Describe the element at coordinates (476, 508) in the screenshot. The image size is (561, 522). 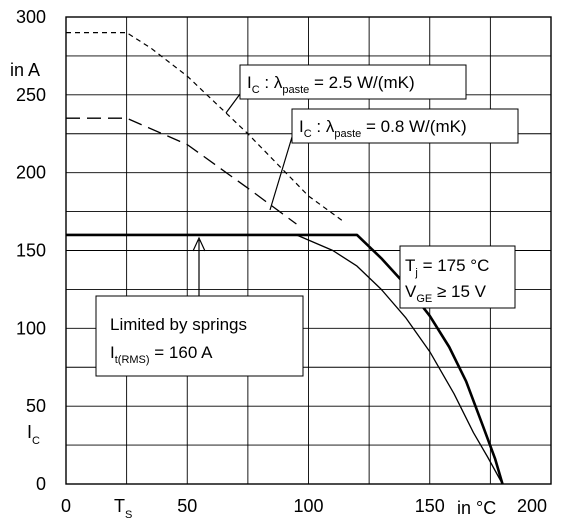
I see `x-unit-label: in °C` at that location.